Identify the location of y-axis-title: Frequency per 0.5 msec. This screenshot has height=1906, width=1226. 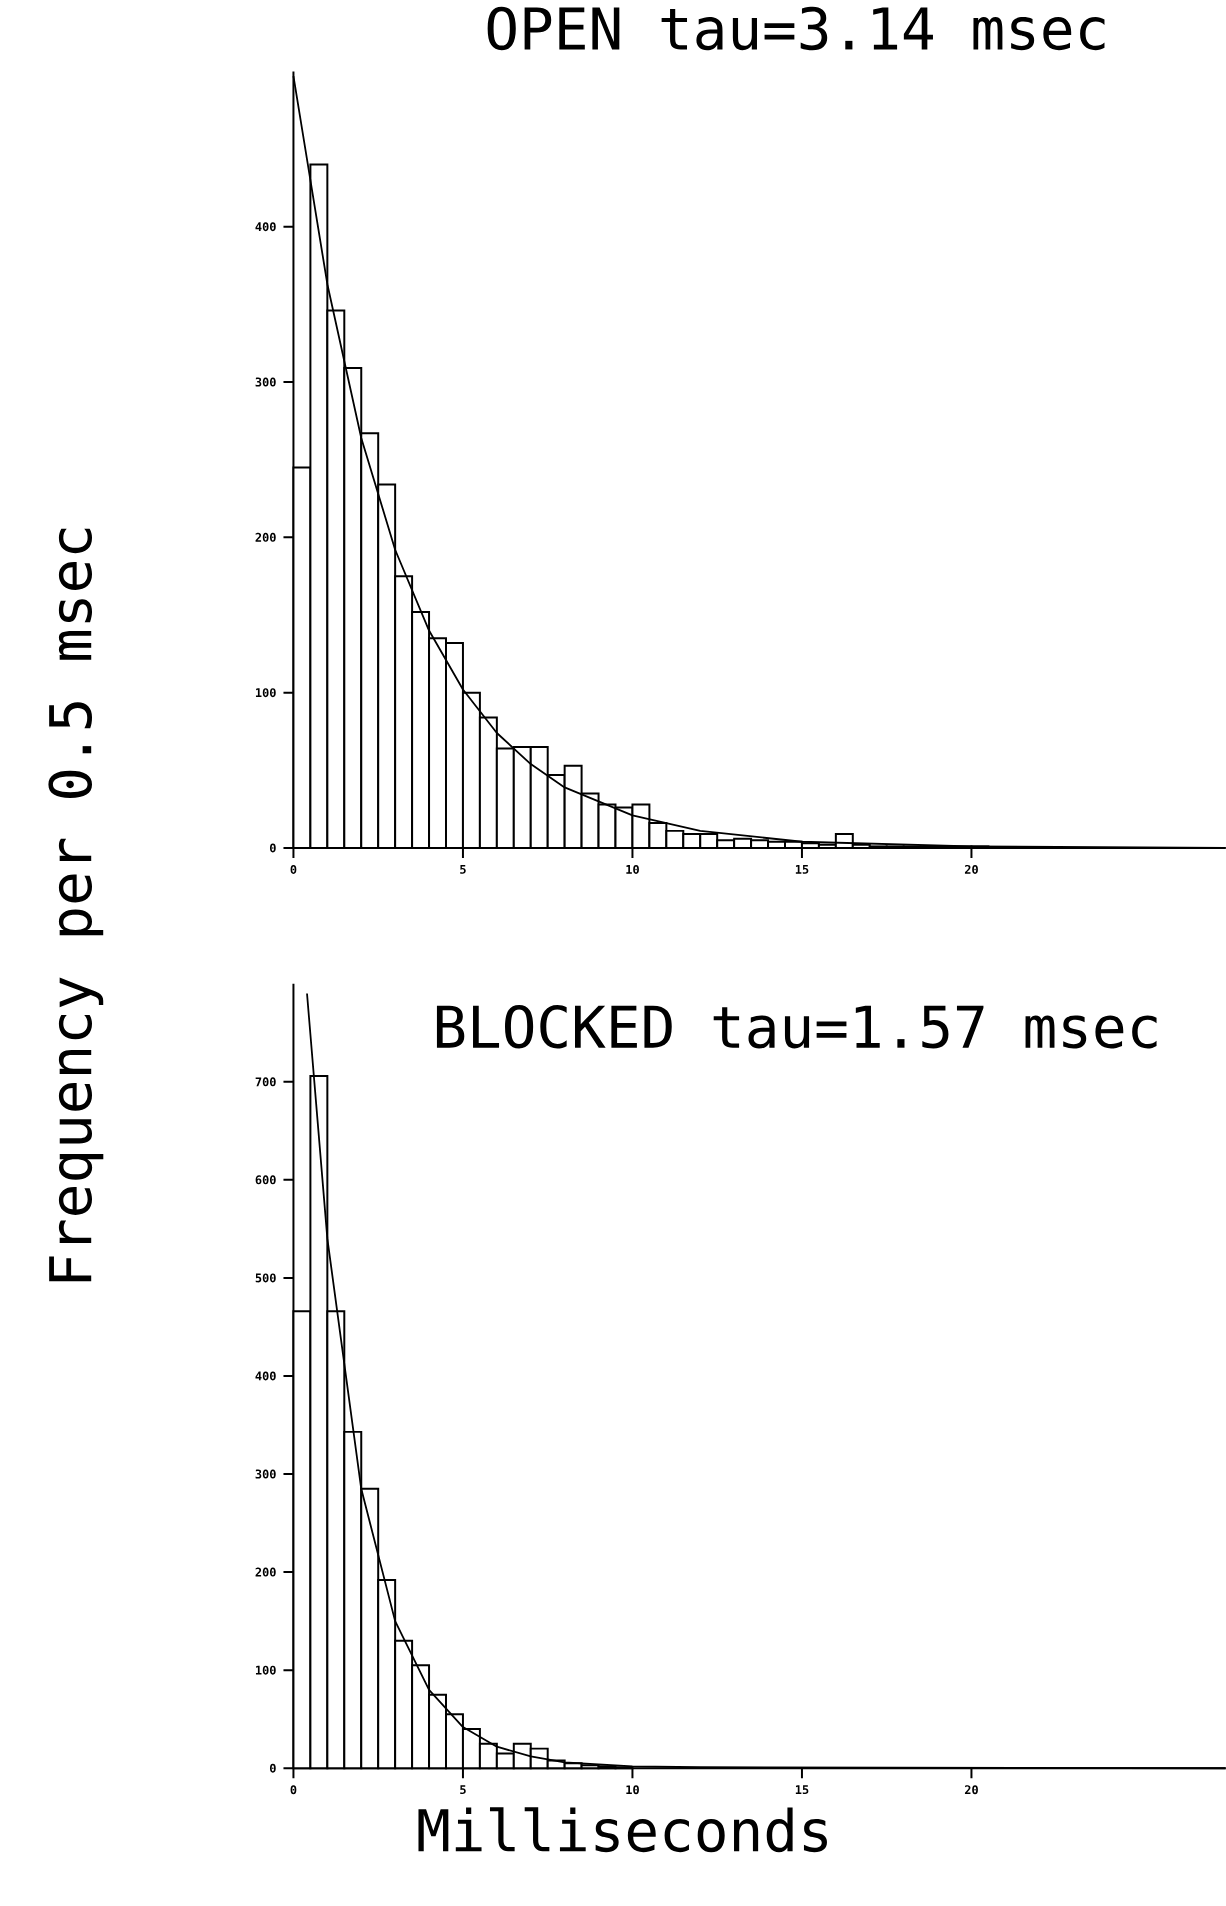
(75, 905).